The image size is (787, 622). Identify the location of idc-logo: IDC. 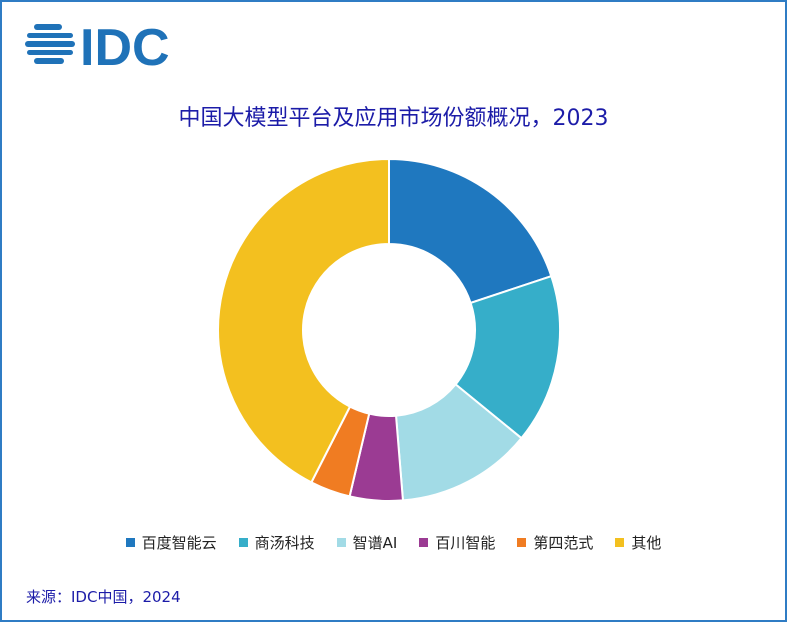
(97, 46).